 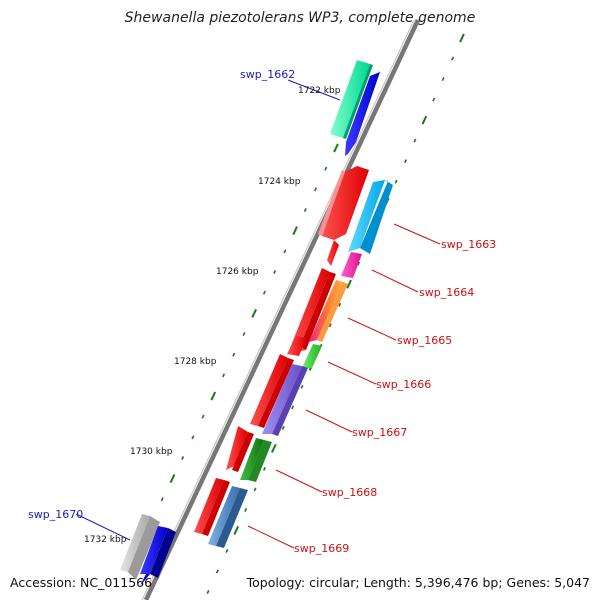 What do you see at coordinates (269, 390) in the screenshot?
I see `gene-feature-1667-red` at bounding box center [269, 390].